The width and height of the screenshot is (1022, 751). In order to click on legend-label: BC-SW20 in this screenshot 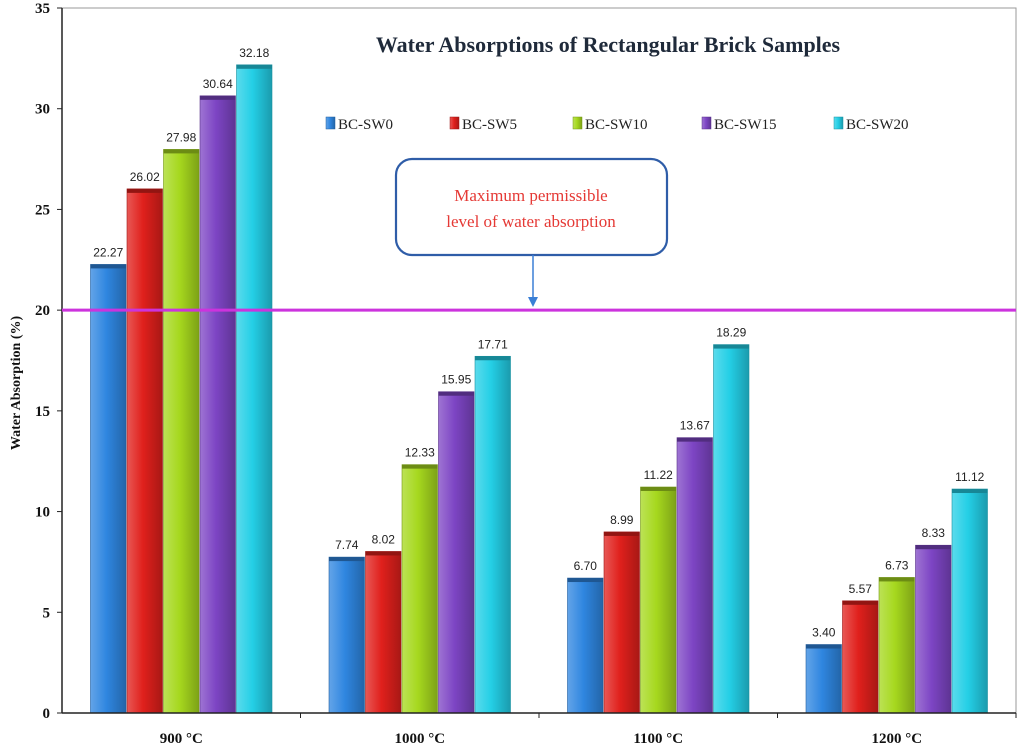, I will do `click(877, 125)`.